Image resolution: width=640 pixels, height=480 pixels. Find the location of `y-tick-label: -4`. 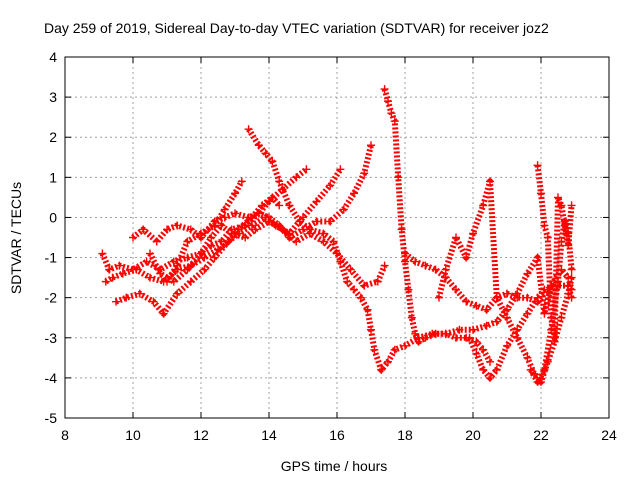

y-tick-label: -4 is located at coordinates (51, 378).